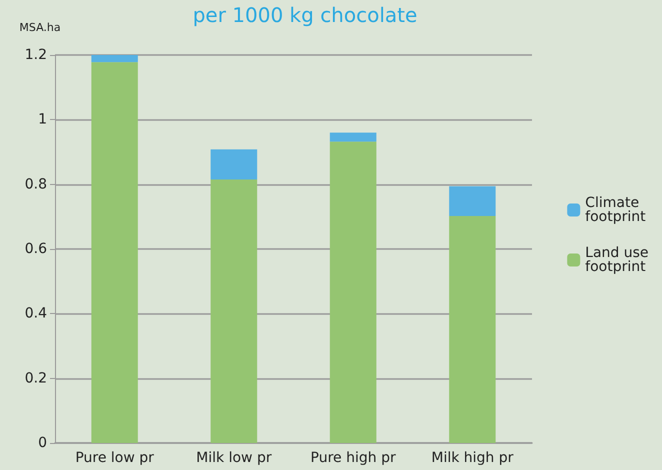  Describe the element at coordinates (35, 55) in the screenshot. I see `y-tick-label: 1.2` at that location.